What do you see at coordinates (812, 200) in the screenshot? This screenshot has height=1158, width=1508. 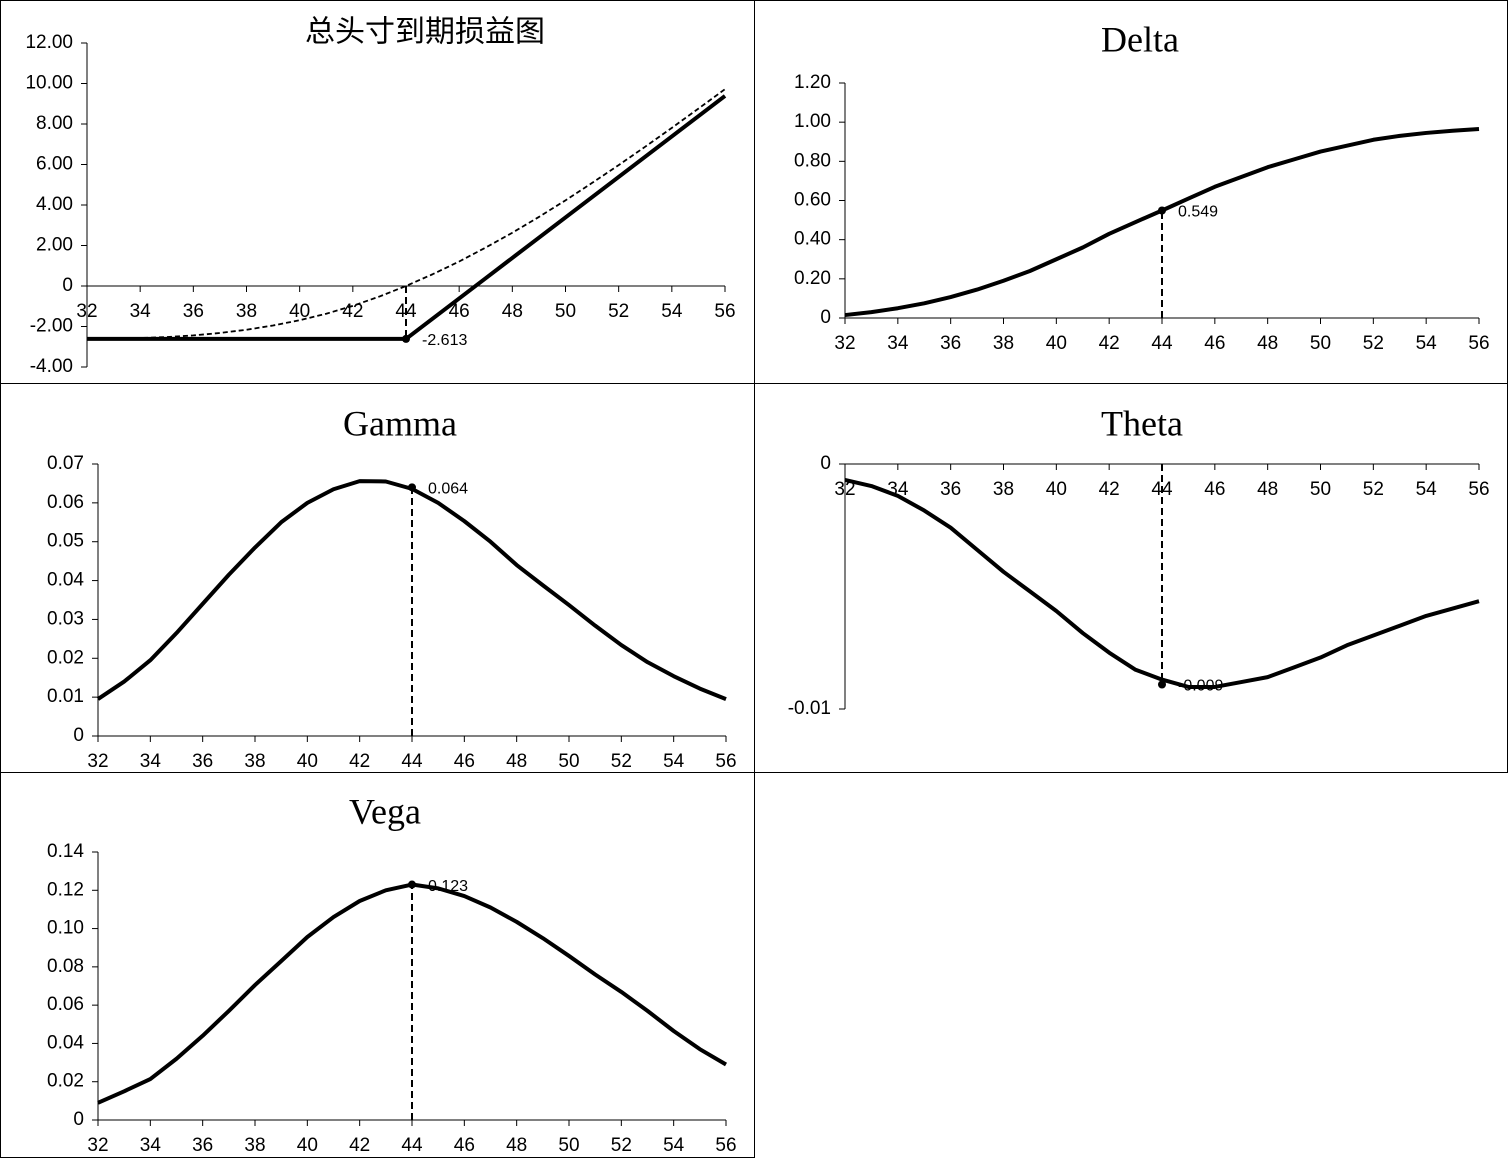 I see `y-tick-label: 0.60` at bounding box center [812, 200].